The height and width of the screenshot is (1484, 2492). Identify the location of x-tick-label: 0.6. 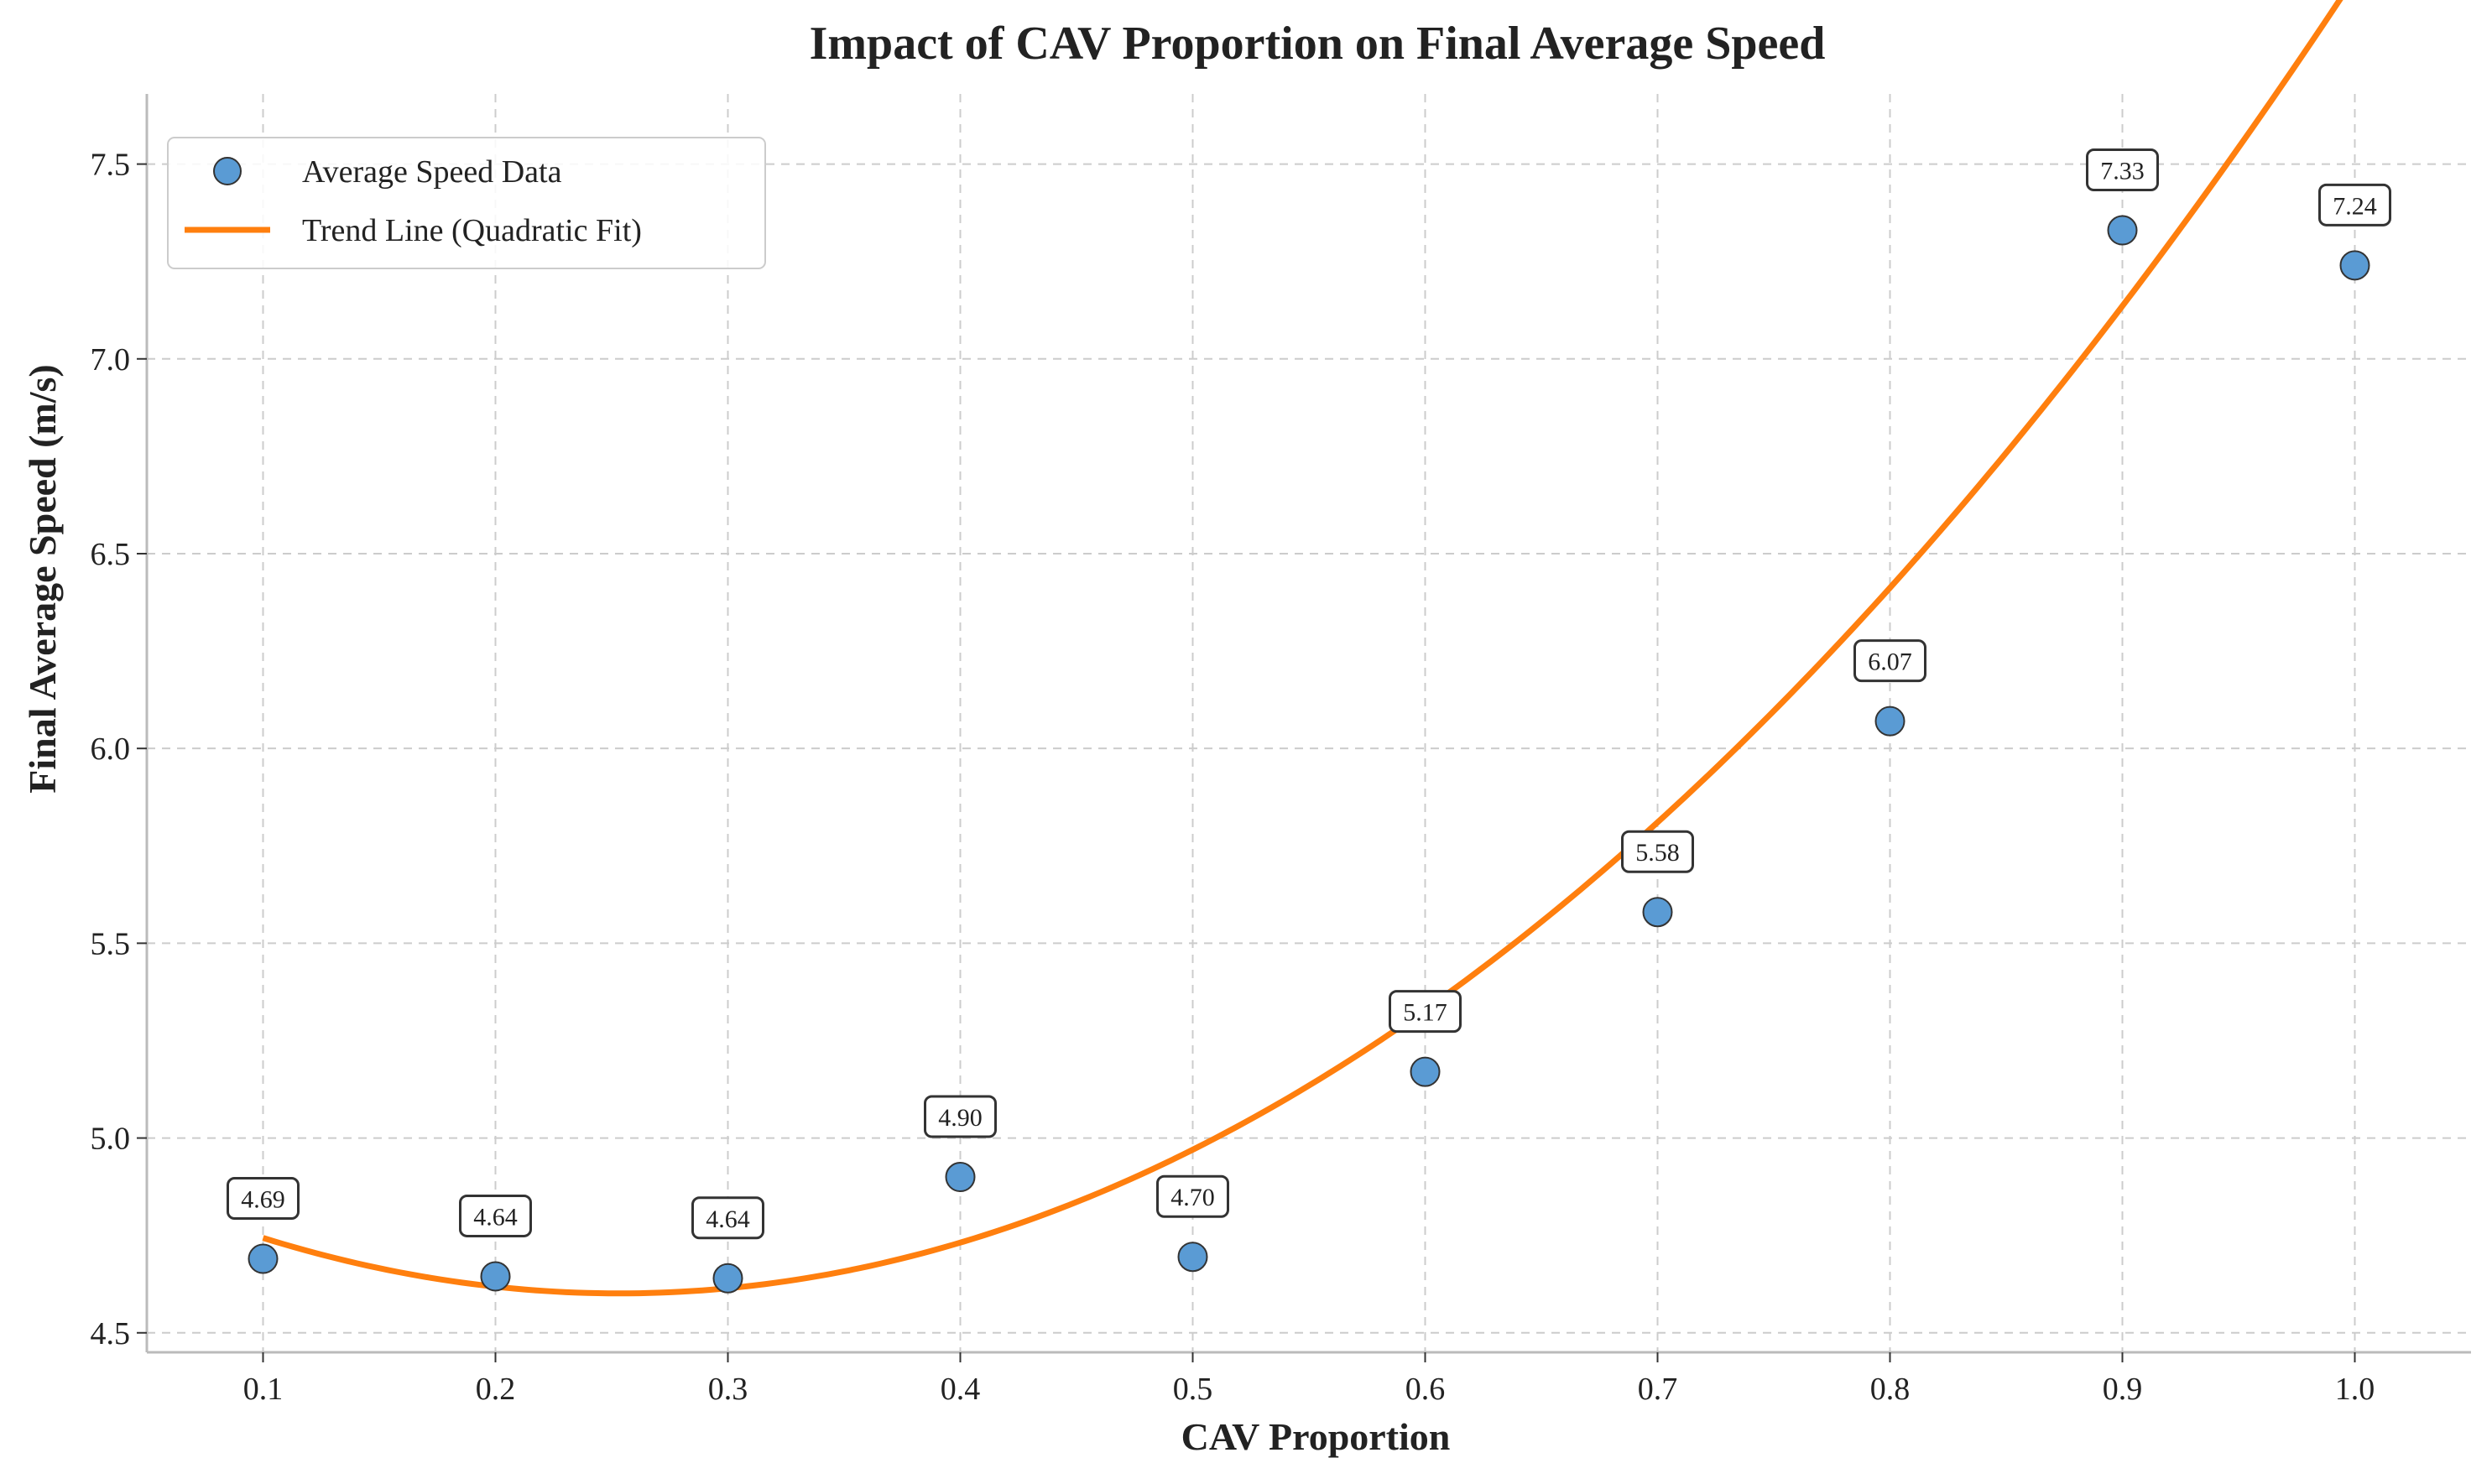
(1425, 1389).